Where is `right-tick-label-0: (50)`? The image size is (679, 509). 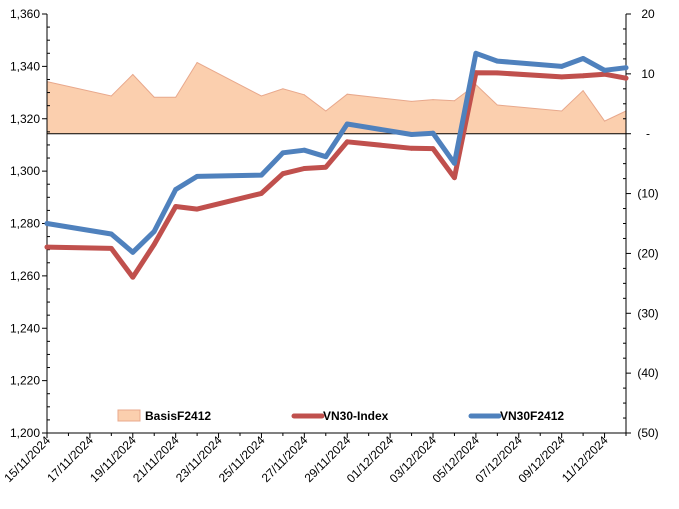 right-tick-label-0: (50) is located at coordinates (647, 433).